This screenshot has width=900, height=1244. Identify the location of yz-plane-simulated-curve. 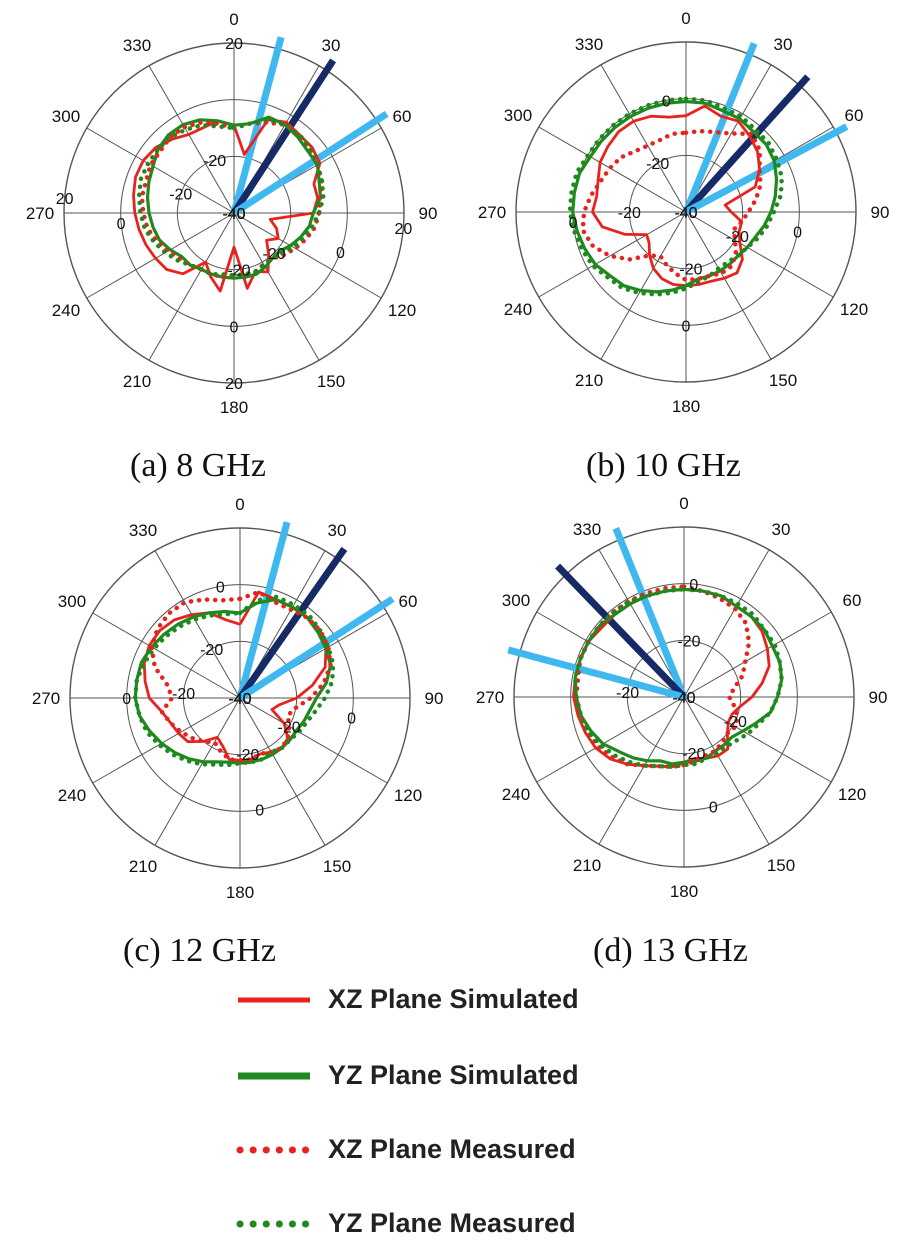
(233, 681).